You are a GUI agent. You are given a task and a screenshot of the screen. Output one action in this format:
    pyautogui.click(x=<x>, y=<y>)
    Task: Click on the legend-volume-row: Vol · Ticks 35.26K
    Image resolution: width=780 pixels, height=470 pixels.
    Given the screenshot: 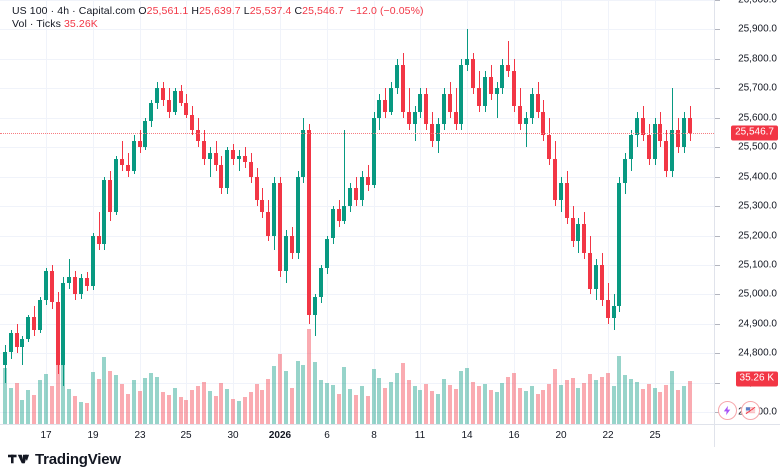 What is the action you would take?
    pyautogui.click(x=218, y=24)
    